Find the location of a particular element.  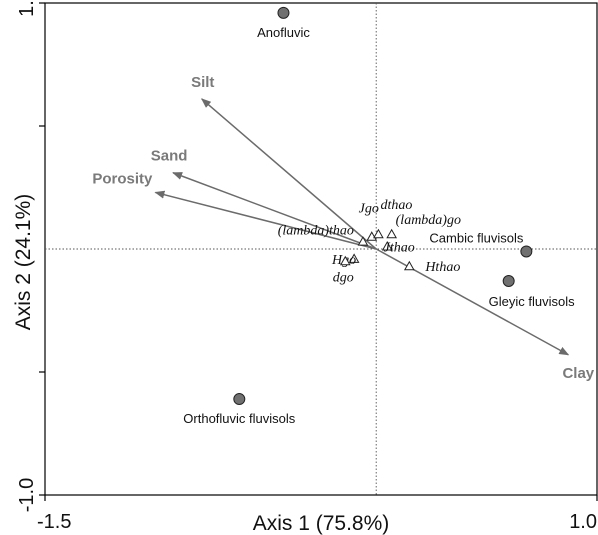

vector-sand is located at coordinates (274, 211).